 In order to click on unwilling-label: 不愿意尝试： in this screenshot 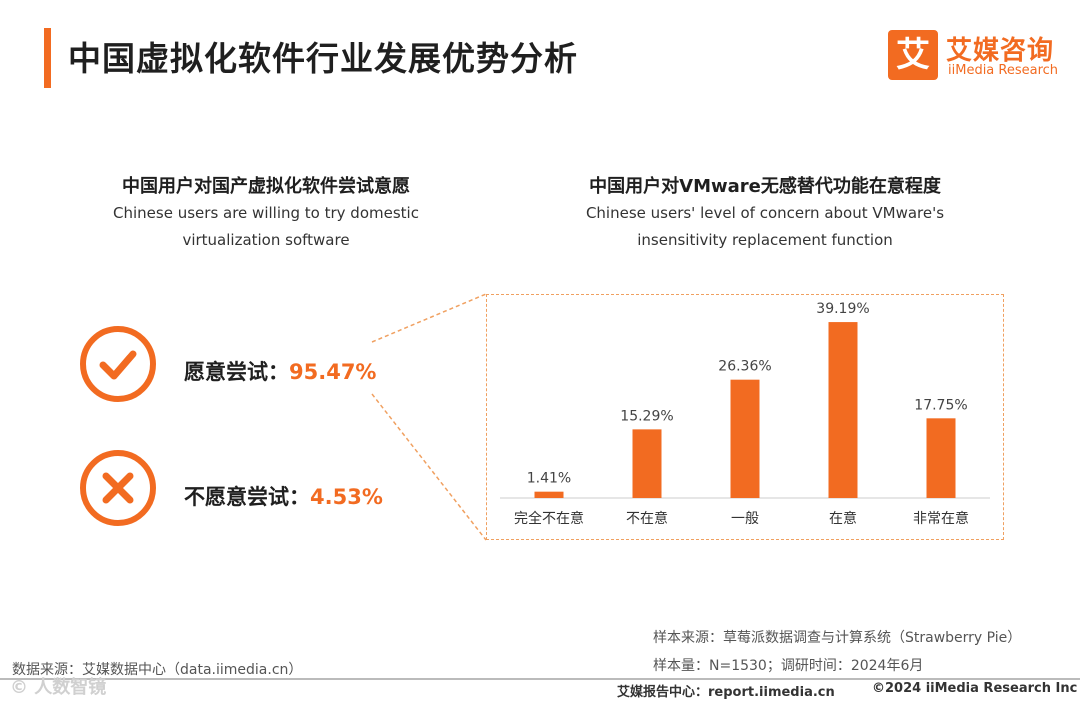, I will do `click(247, 497)`.